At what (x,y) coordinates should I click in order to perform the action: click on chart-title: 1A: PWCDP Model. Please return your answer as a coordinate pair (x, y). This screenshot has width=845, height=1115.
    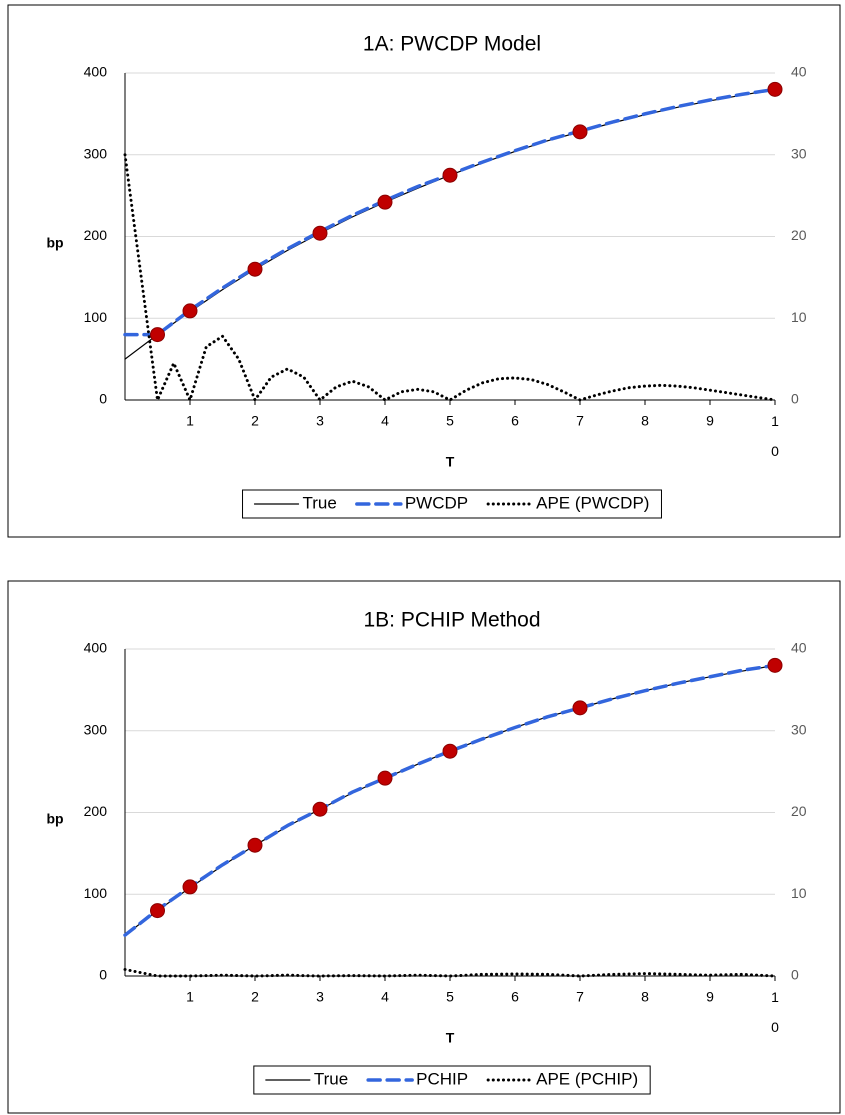
    Looking at the image, I should click on (452, 44).